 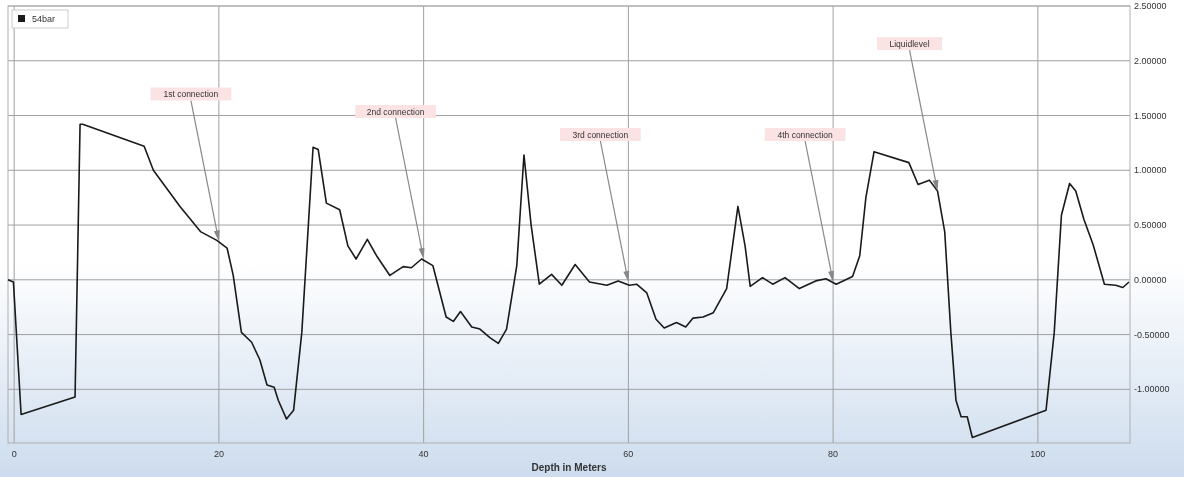 I want to click on y-tick-label: 1.50000, so click(x=1150, y=115).